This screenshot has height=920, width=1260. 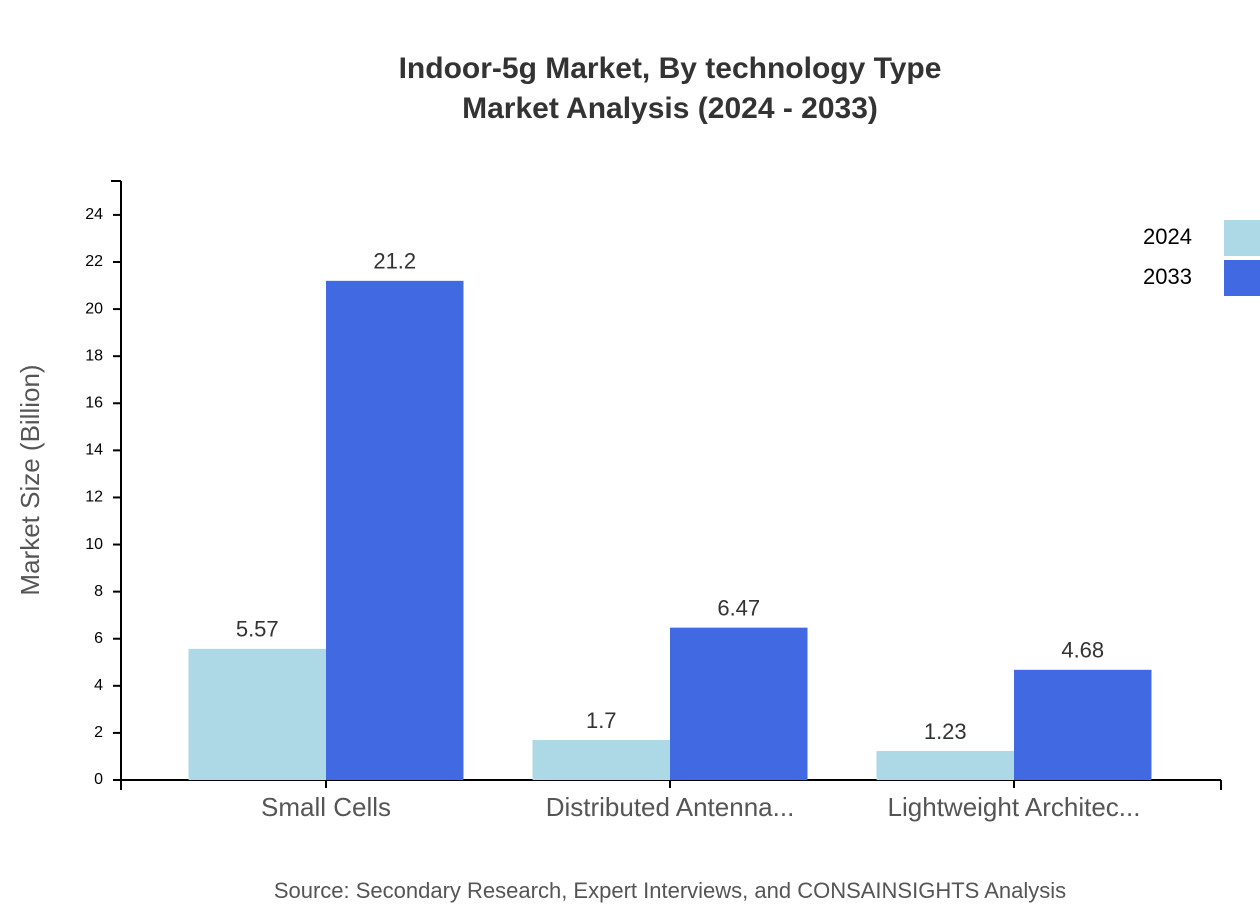 I want to click on chart-subtitle: Market Analysis (2024 - 2033), so click(x=670, y=108).